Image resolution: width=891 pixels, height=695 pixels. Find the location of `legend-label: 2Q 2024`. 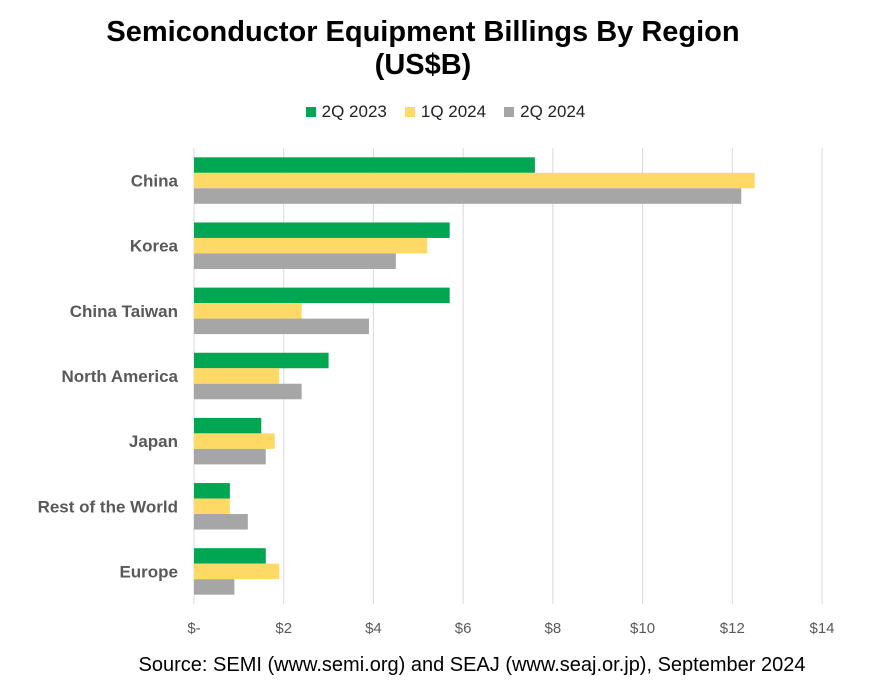

legend-label: 2Q 2024 is located at coordinates (553, 111).